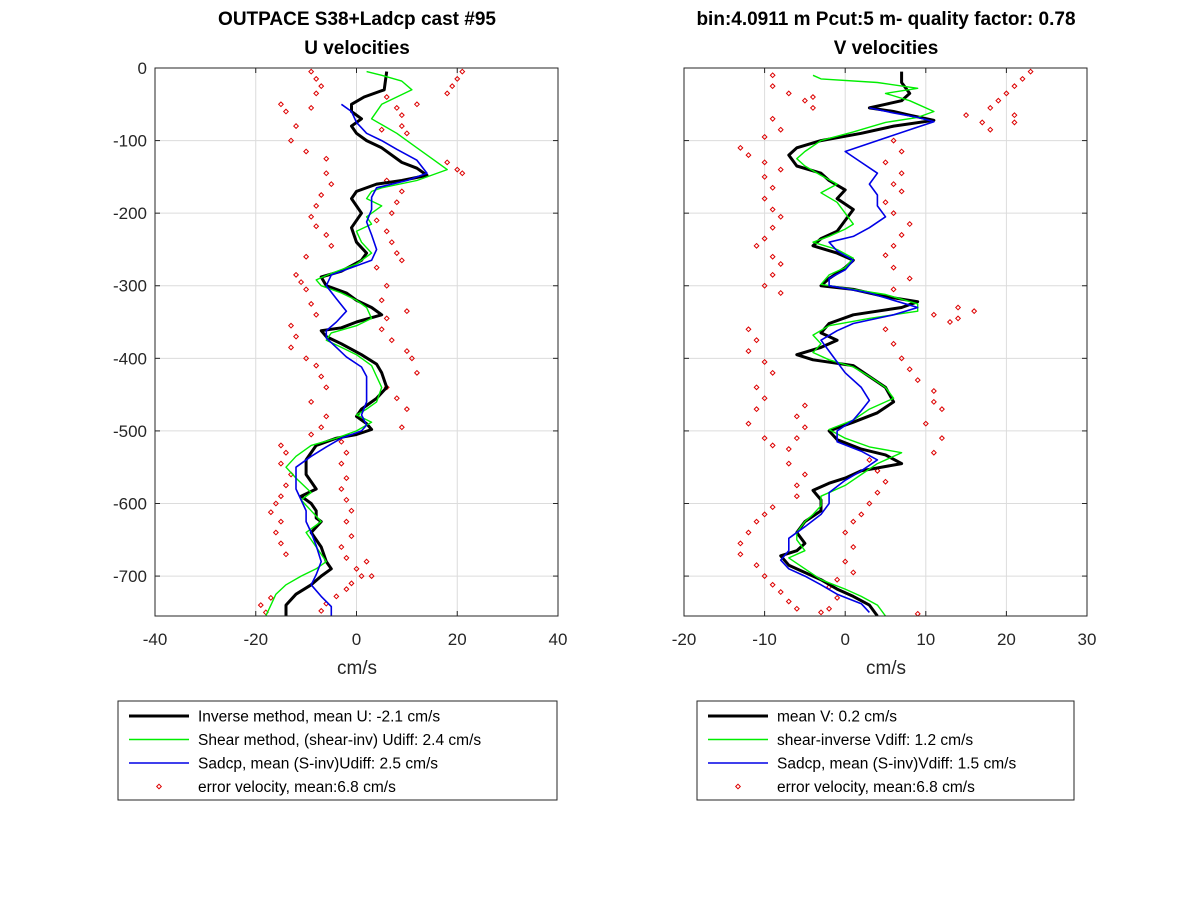  What do you see at coordinates (130, 431) in the screenshot?
I see `y-tick-label: -500` at bounding box center [130, 431].